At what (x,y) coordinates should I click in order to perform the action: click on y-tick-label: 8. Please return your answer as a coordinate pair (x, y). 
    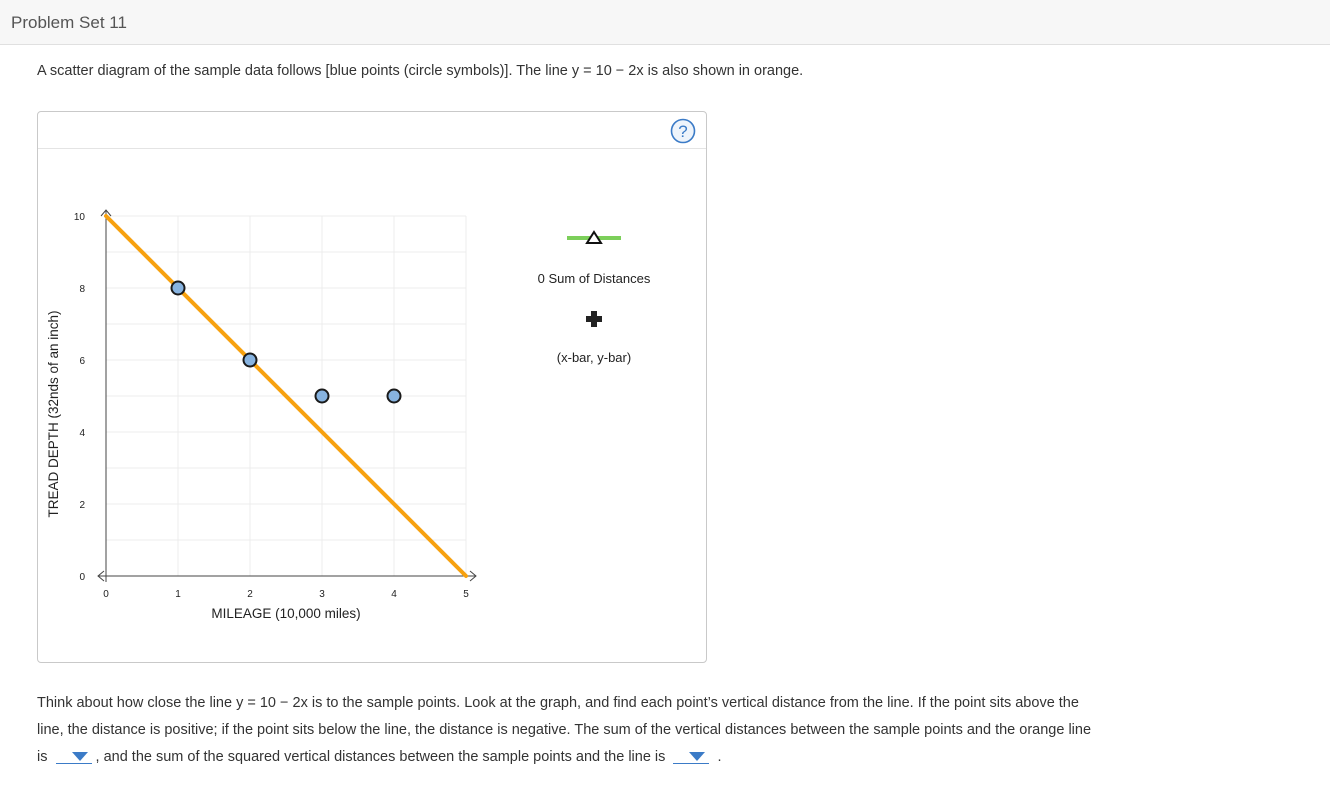
    Looking at the image, I should click on (82, 289).